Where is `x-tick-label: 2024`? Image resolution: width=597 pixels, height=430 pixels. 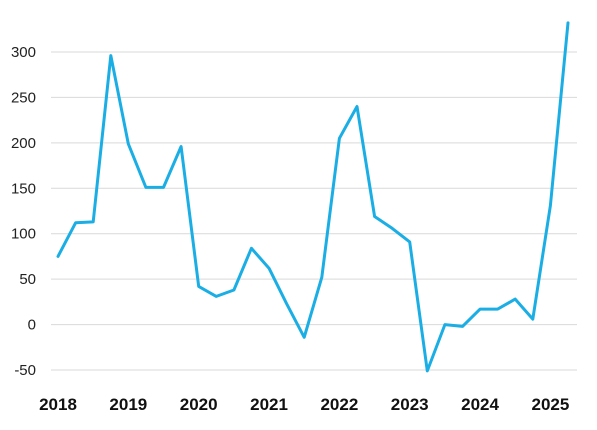
x-tick-label: 2024 is located at coordinates (480, 404).